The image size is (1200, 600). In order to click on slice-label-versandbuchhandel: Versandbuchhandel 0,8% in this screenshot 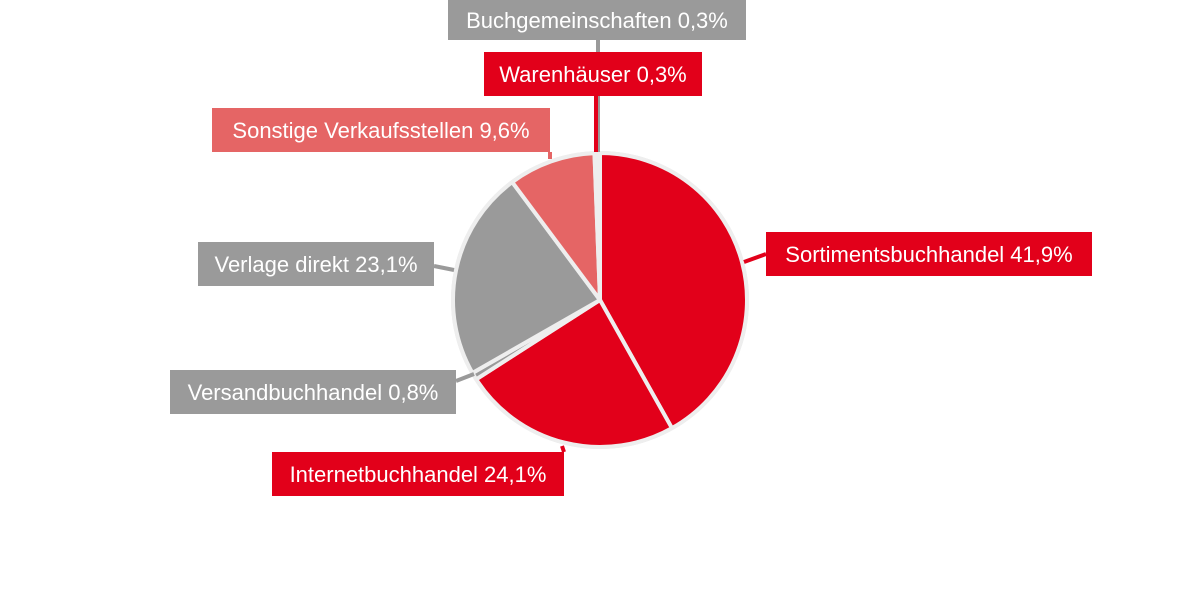, I will do `click(313, 392)`.